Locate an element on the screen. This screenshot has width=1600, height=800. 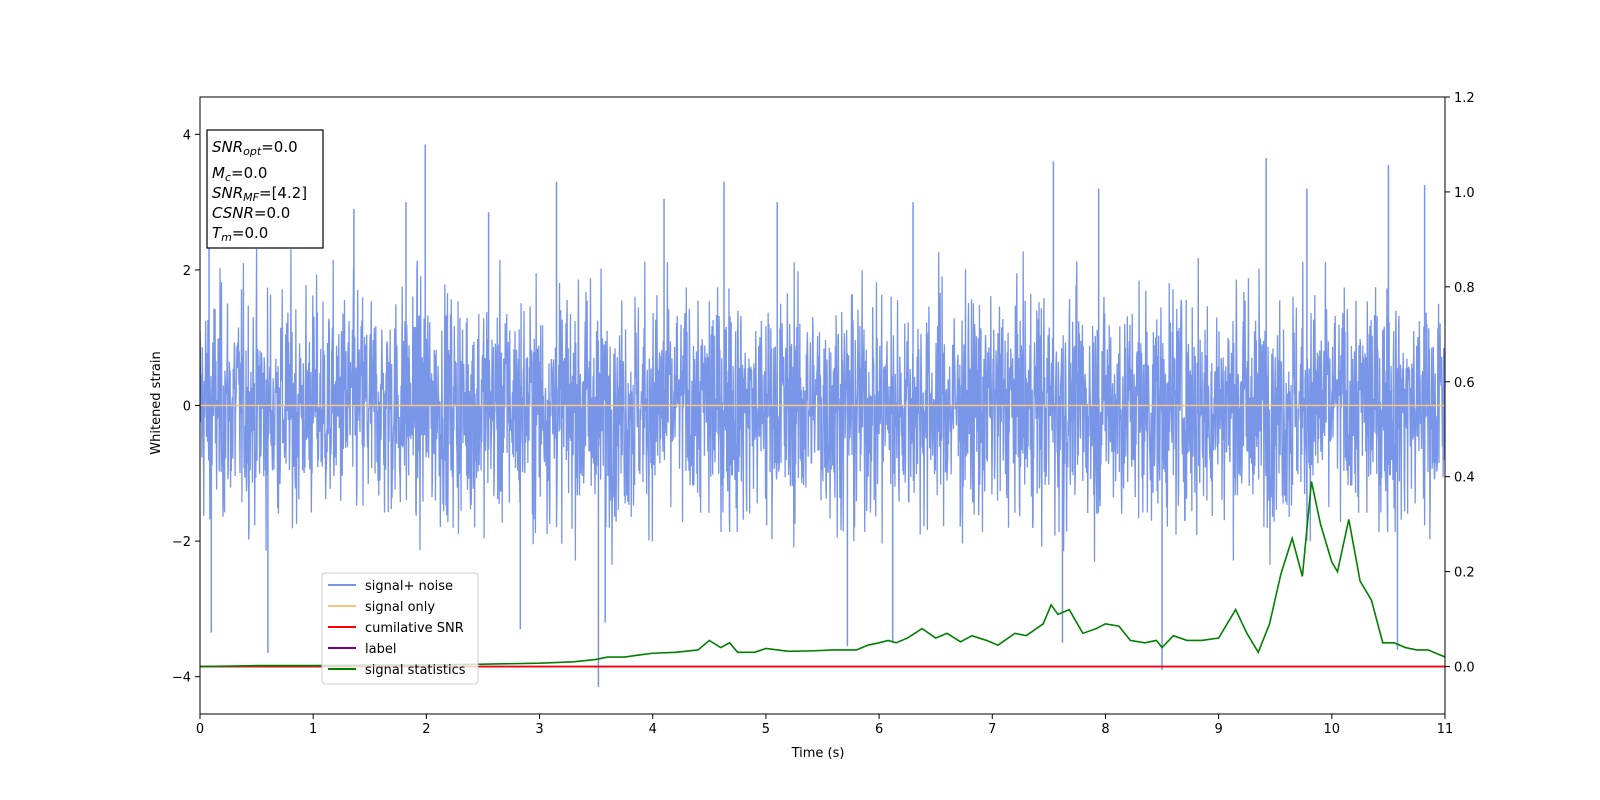
x-tick-label: 10 is located at coordinates (1332, 729).